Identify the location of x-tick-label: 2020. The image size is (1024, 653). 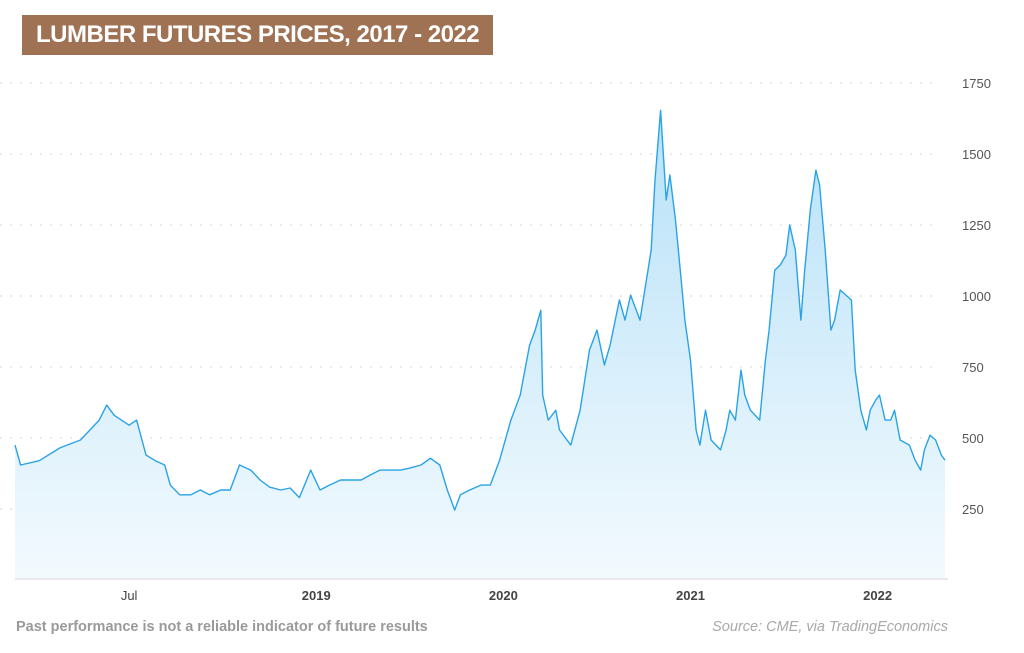
(503, 595).